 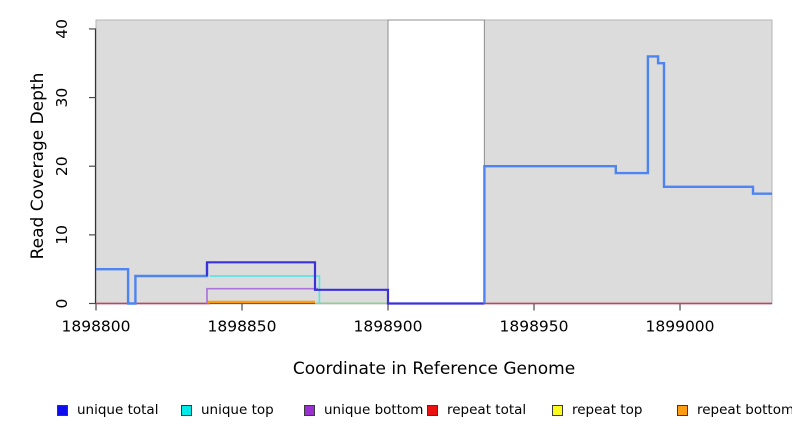 I want to click on gap-region, so click(x=436, y=161).